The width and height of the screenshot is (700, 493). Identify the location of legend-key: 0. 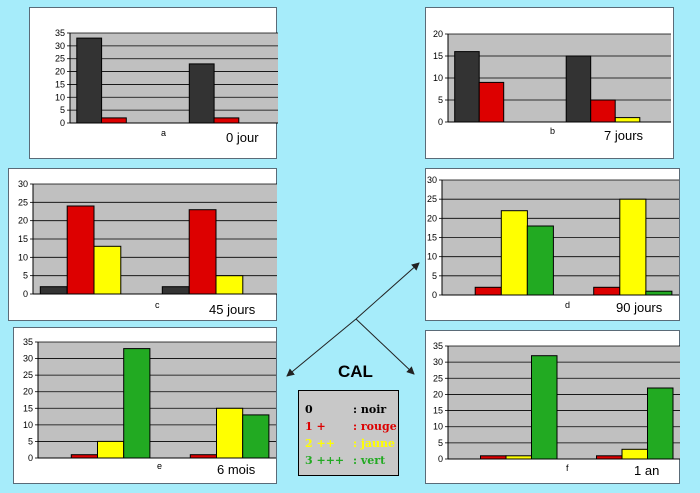
(309, 409).